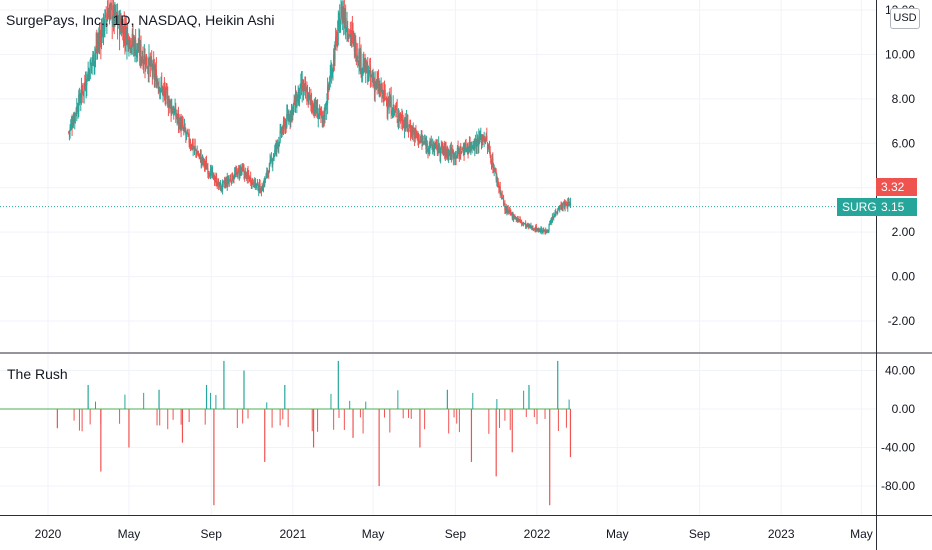 The image size is (932, 550). Describe the element at coordinates (904, 232) in the screenshot. I see `price-axis-tick-label: 2.00` at that location.